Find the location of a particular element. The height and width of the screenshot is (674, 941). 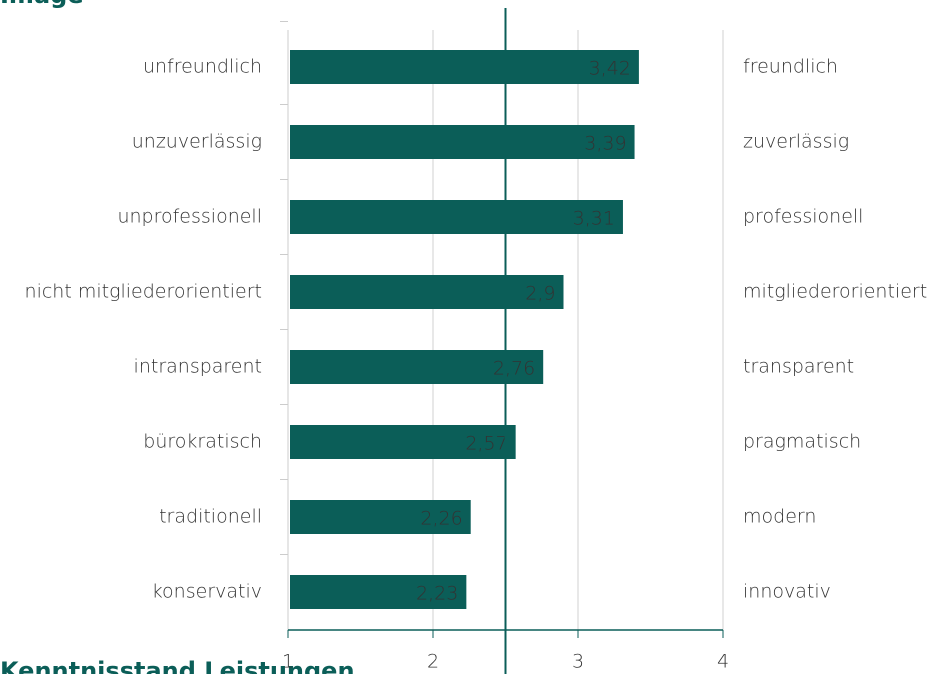

left-label: konservativ is located at coordinates (207, 592).